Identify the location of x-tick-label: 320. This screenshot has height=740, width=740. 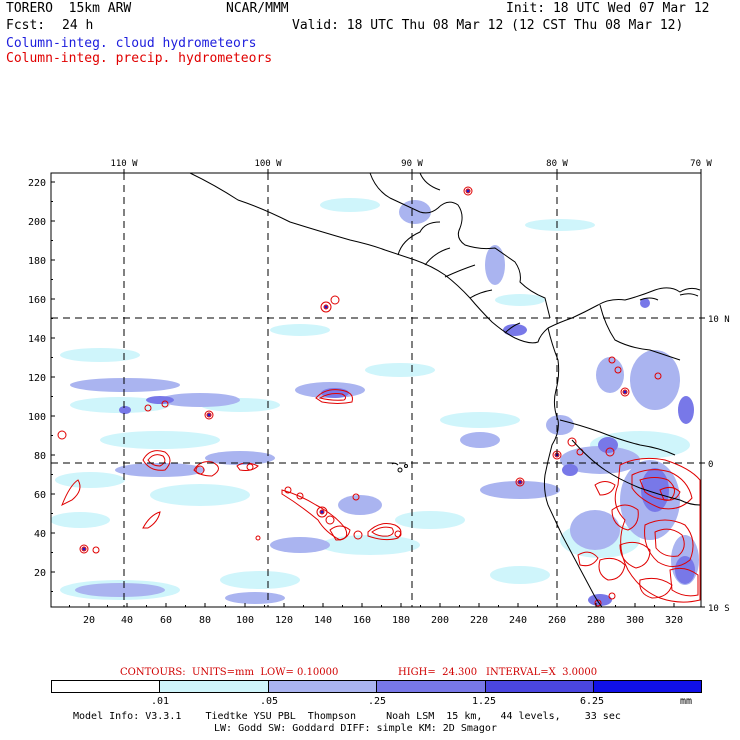
(674, 620).